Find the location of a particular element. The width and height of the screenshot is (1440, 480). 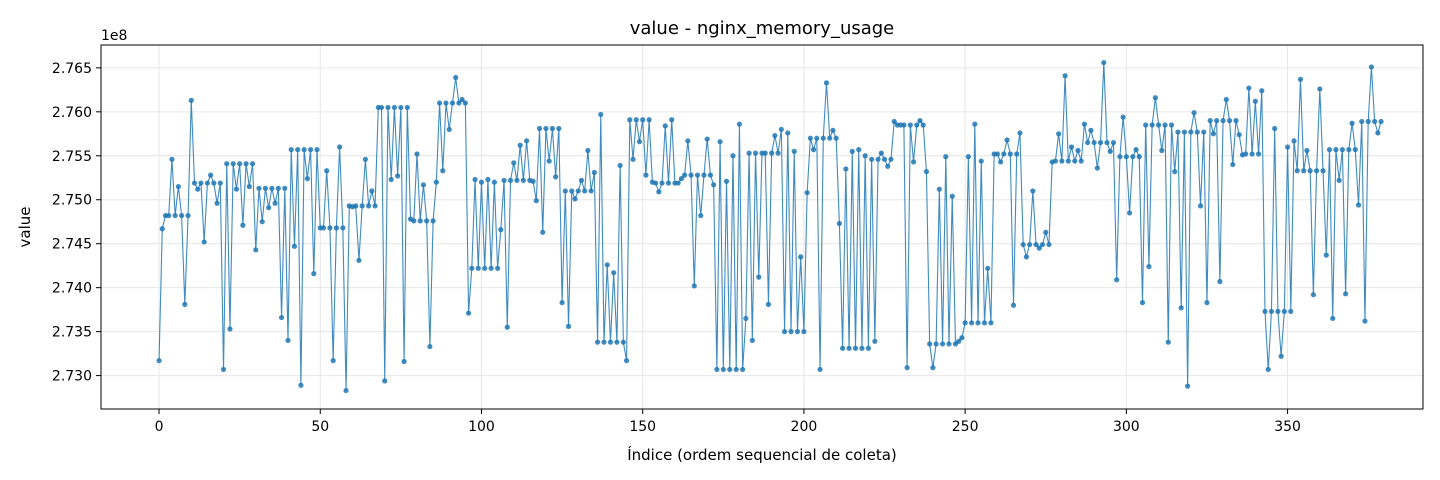

x-tick-label: 0 is located at coordinates (159, 427).